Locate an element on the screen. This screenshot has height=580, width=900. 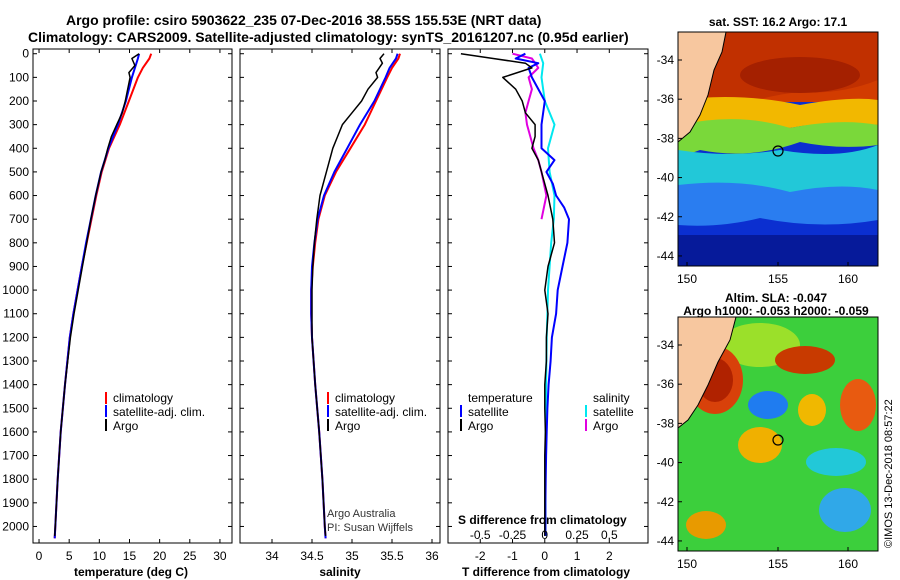
sla-yellow-blob is located at coordinates (812, 410).